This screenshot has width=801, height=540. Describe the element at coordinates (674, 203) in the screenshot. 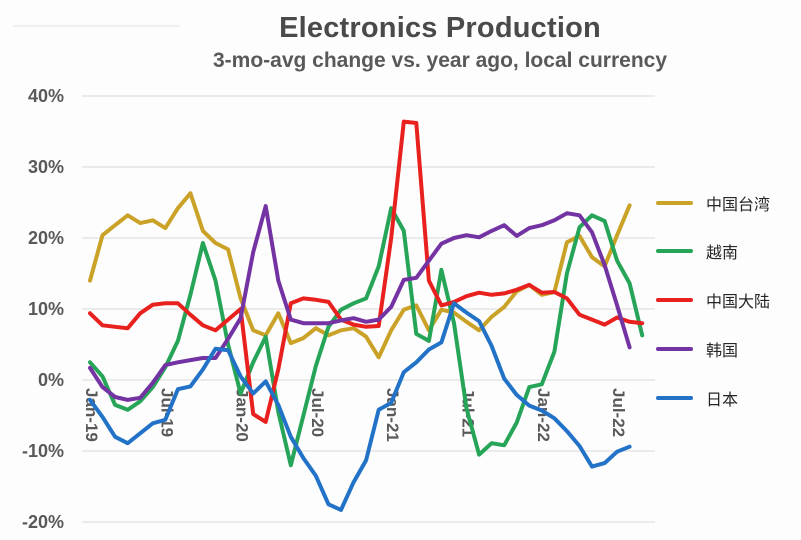

I see `legend-swatch-taiwan` at that location.